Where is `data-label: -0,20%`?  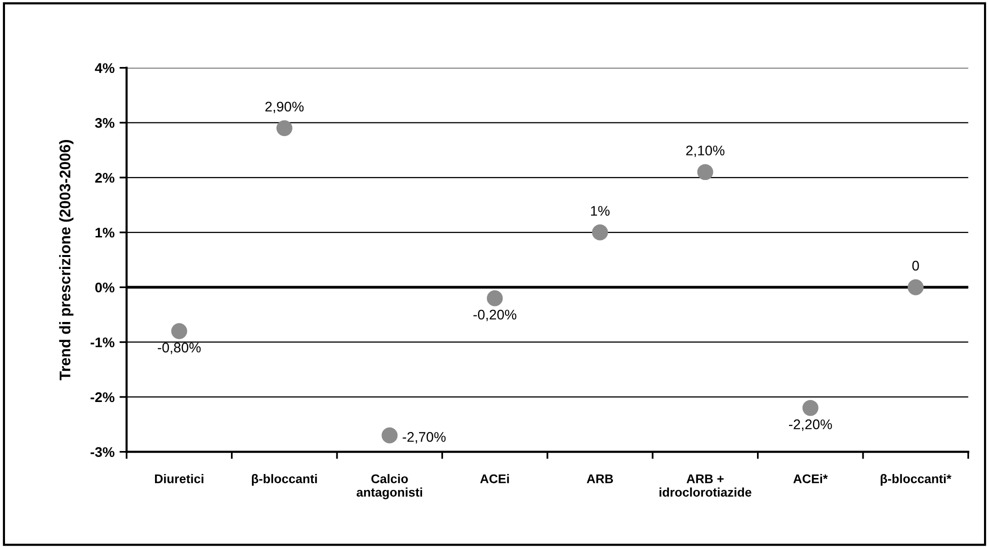 data-label: -0,20% is located at coordinates (494, 316).